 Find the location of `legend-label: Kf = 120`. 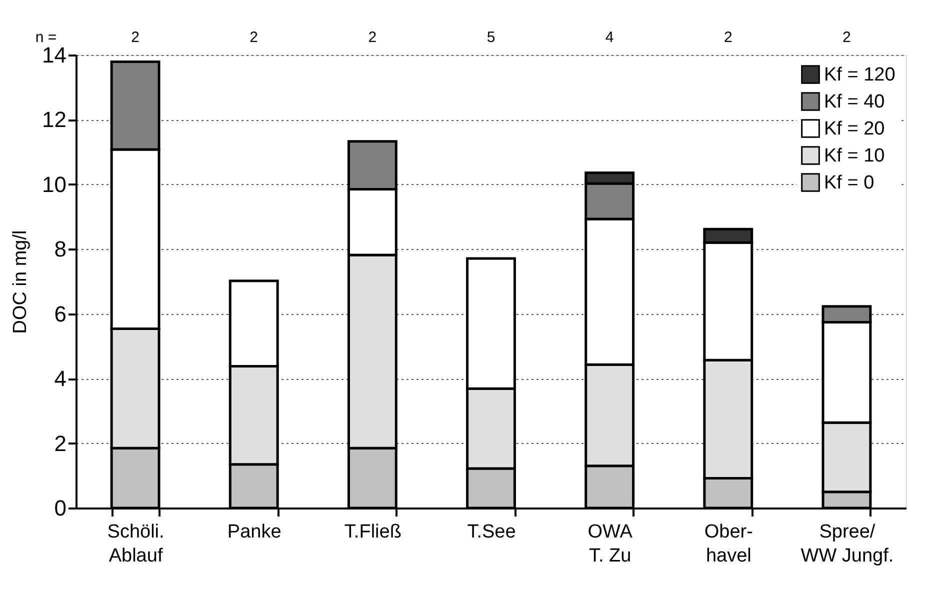

legend-label: Kf = 120 is located at coordinates (860, 75).